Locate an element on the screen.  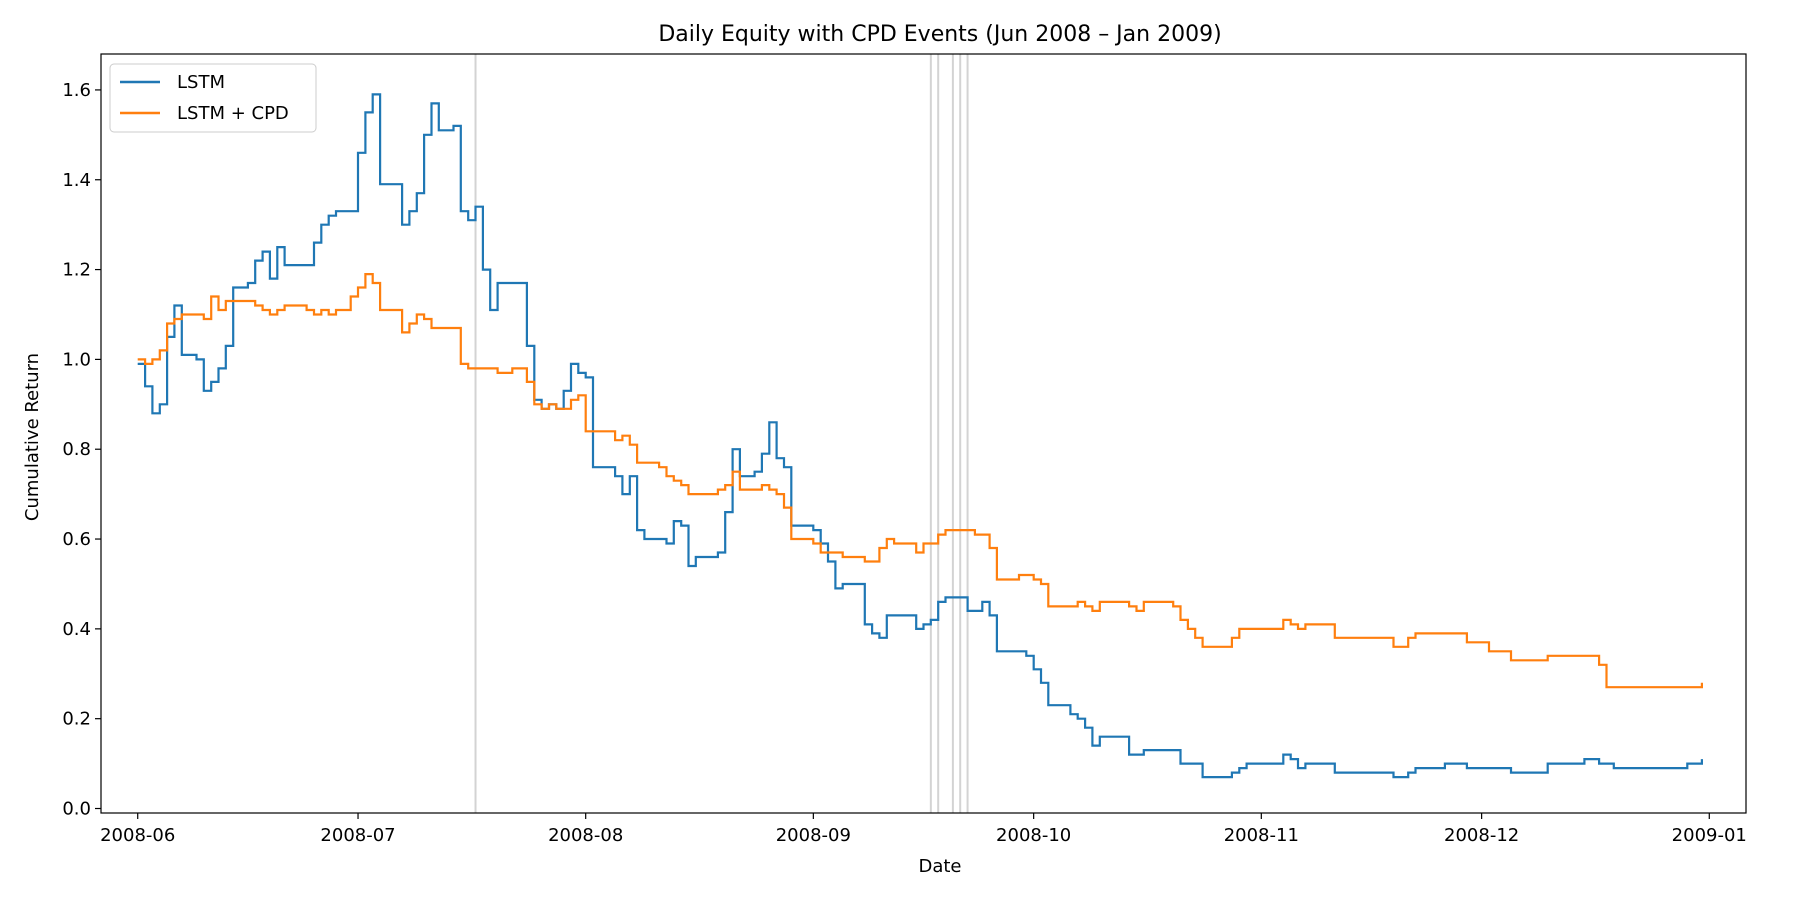
legend: LSTM LSTM + CPD is located at coordinates (213, 98).